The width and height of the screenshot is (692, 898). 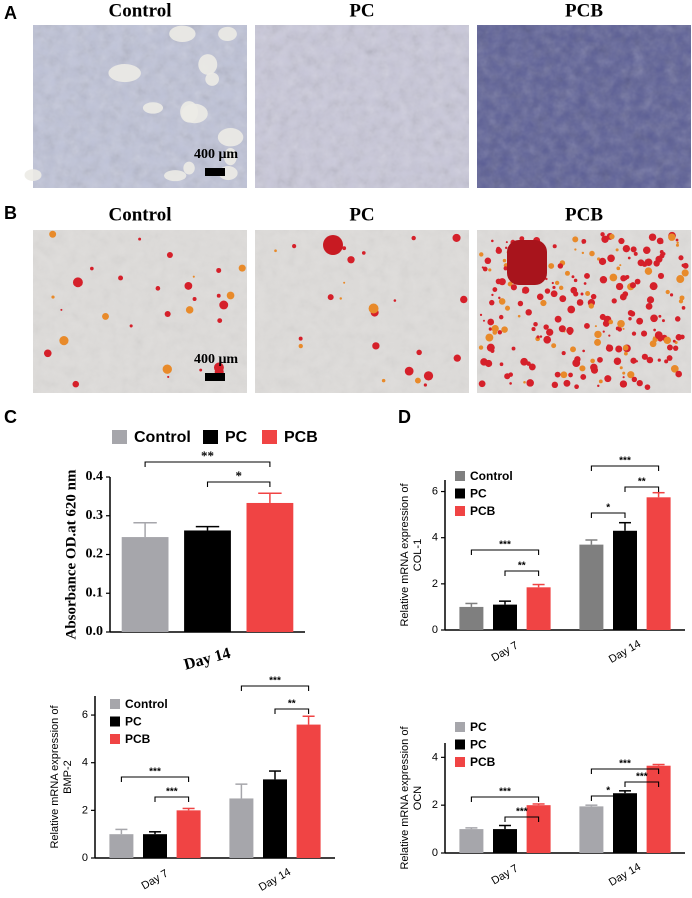 I want to click on panel-label: C, so click(x=10, y=417).